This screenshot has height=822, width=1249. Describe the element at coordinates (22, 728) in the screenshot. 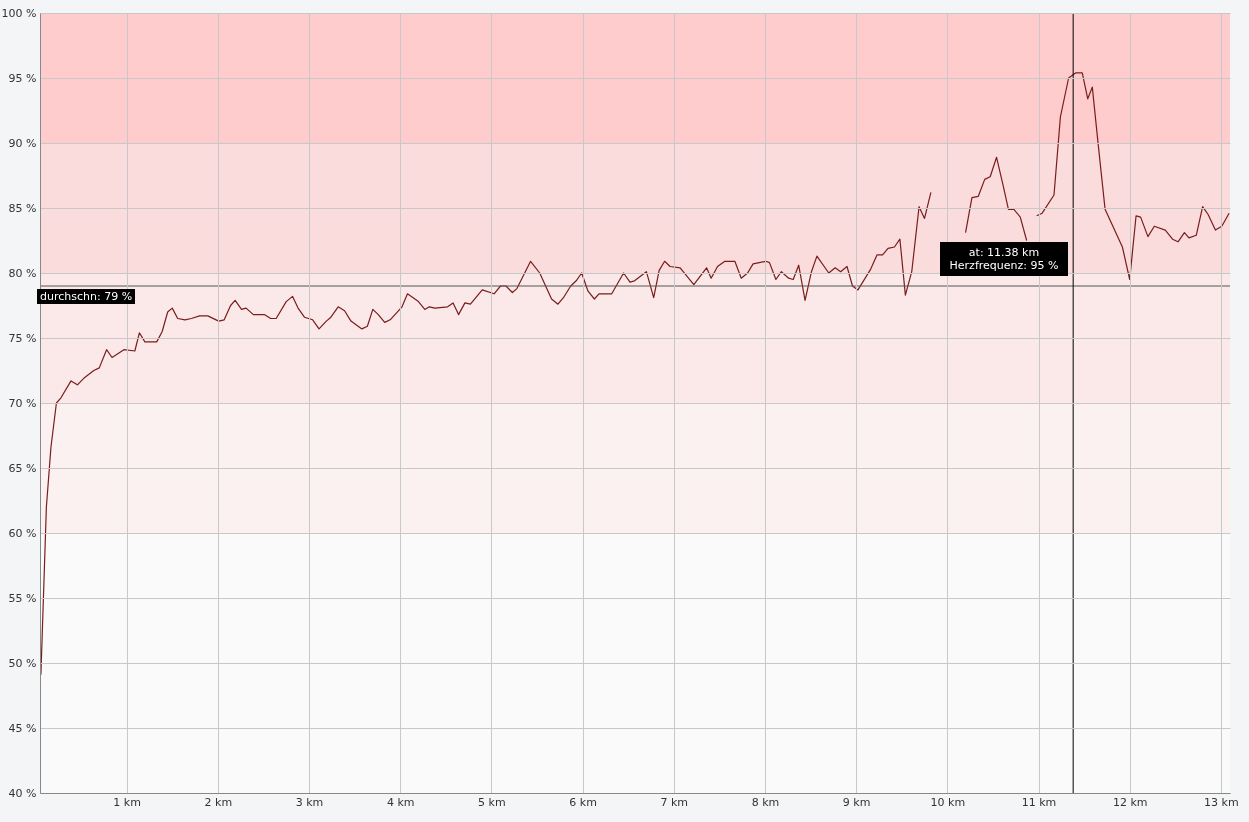

I see `y-tick-label: 45 %` at that location.